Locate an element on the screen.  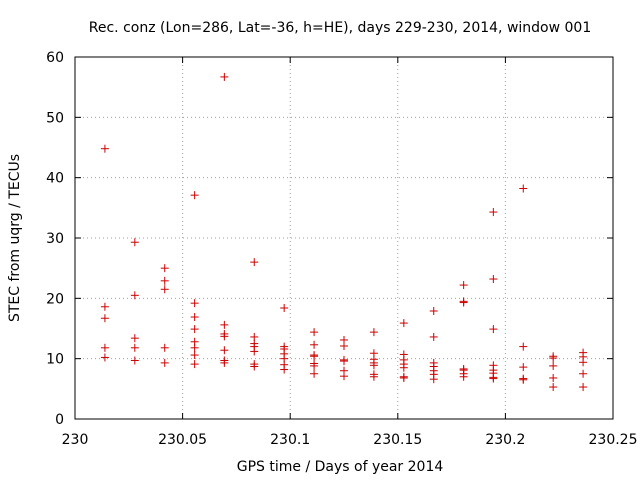
x-axis-label: GPS time / Days of year 2014 is located at coordinates (340, 467).